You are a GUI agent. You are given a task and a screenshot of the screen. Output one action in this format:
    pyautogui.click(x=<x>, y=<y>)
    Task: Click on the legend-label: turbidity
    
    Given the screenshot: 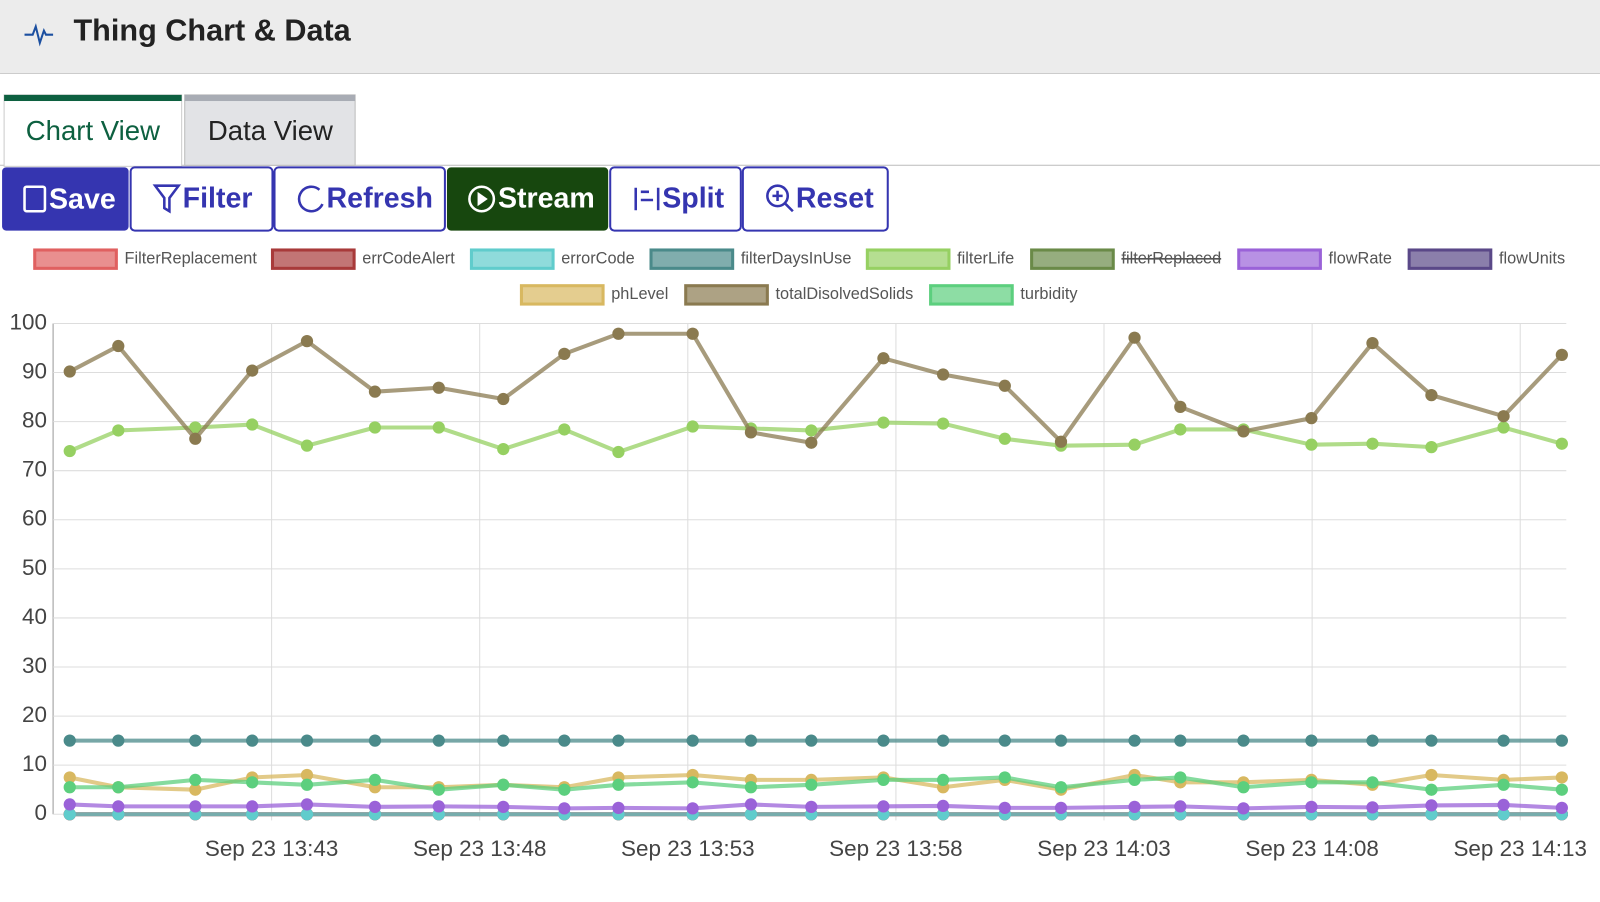 What is the action you would take?
    pyautogui.click(x=1049, y=294)
    